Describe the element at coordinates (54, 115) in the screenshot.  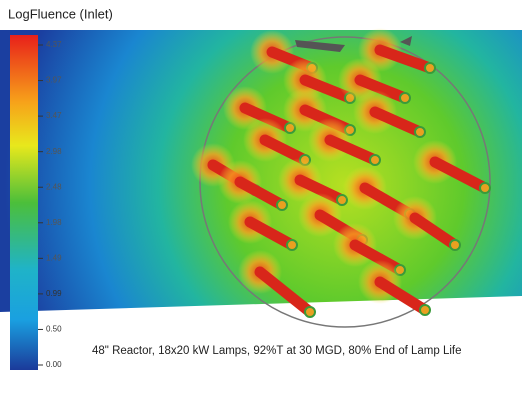
I see `colorbar-label: 3.47` at that location.